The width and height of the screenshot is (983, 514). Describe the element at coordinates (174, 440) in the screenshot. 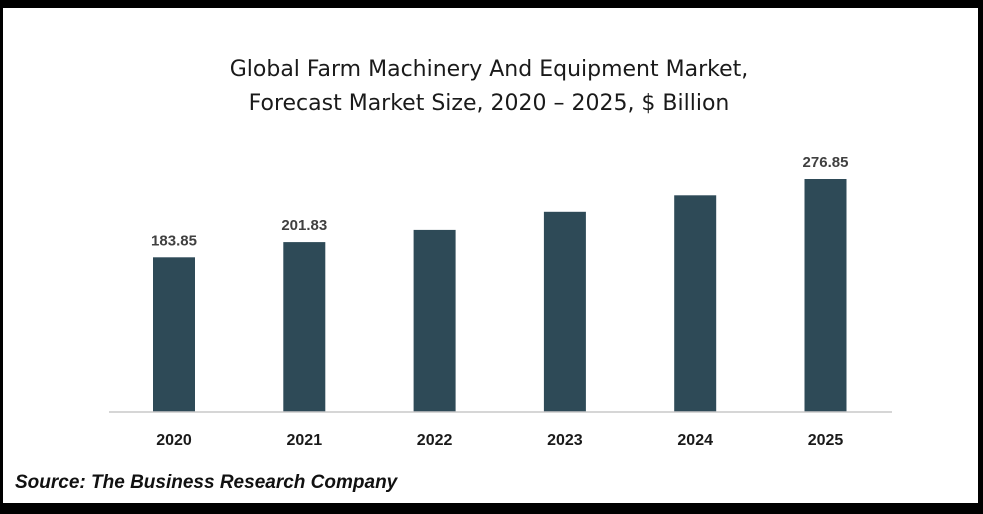

I see `x-tick-label-2020: 2020` at that location.